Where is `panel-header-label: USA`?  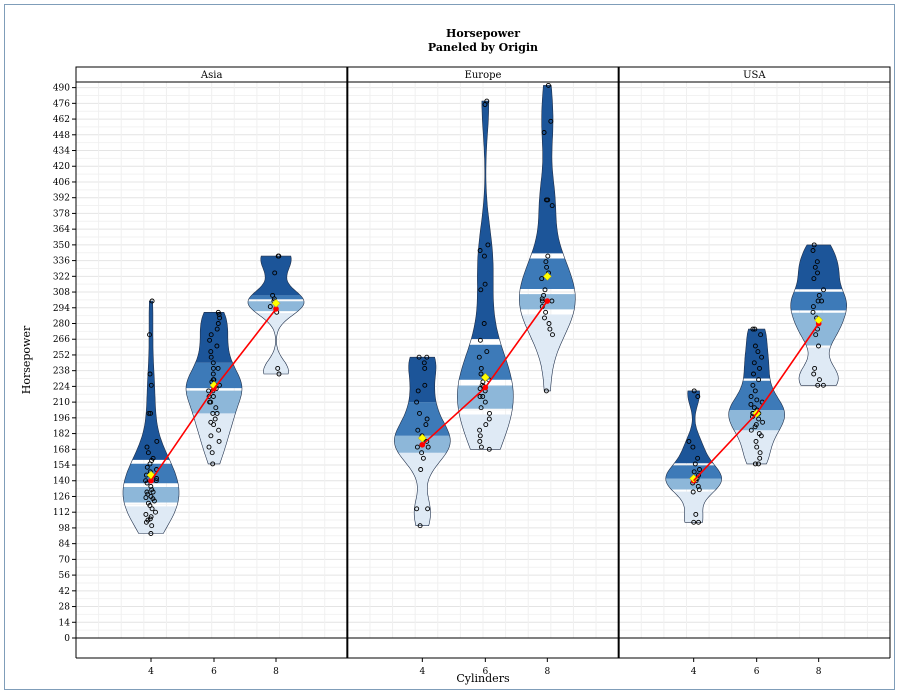 panel-header-label: USA is located at coordinates (754, 75).